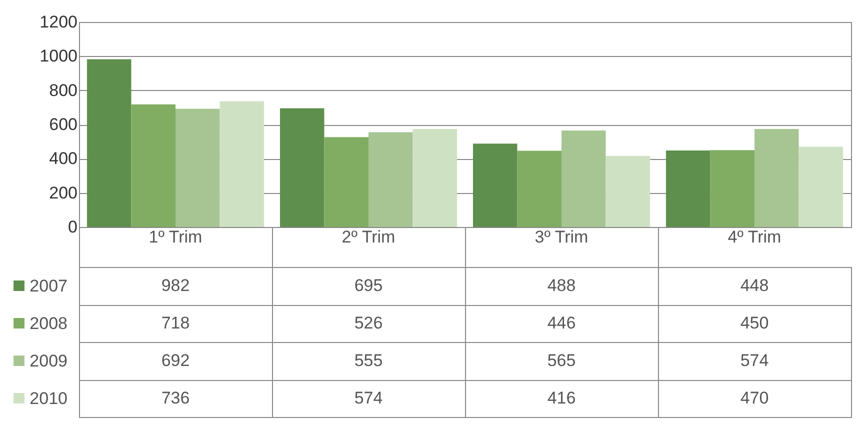  I want to click on y-tick-label: 200, so click(63, 192).